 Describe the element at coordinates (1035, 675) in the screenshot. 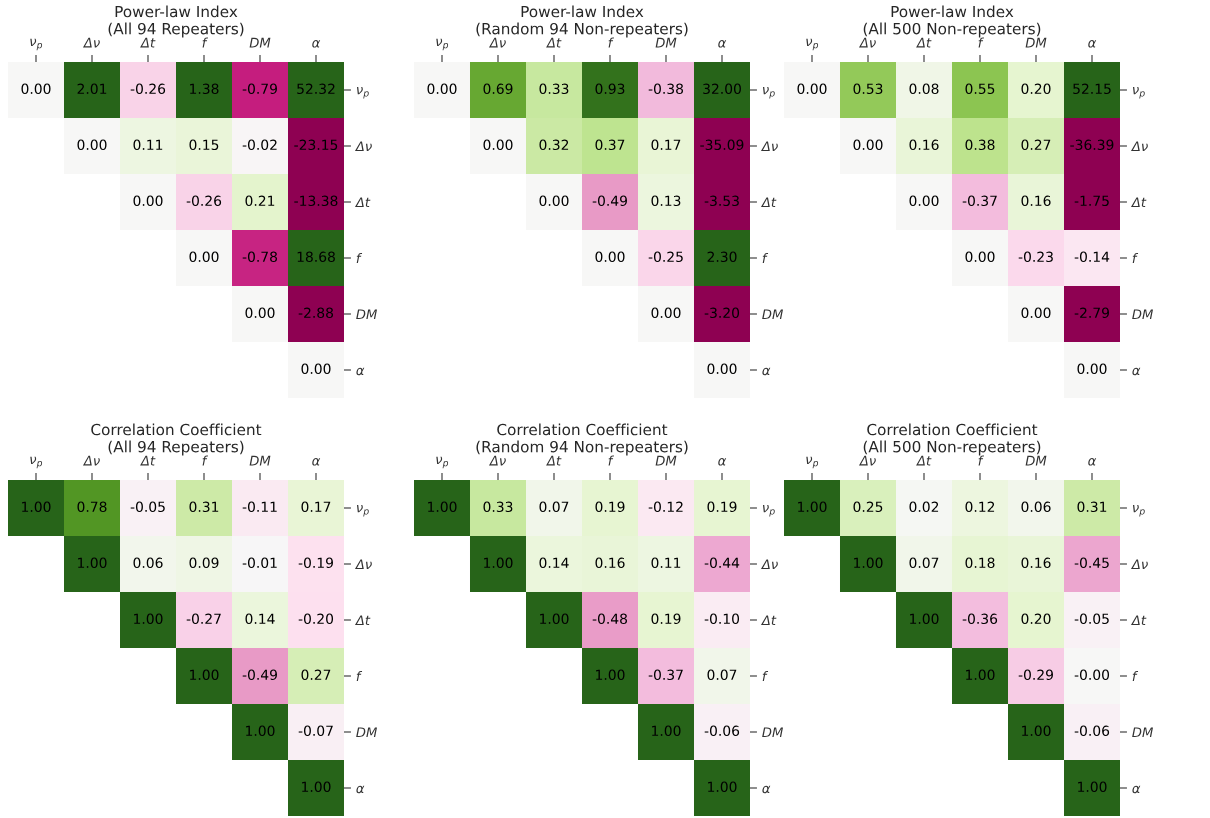

I see `data-label: -0.29` at that location.